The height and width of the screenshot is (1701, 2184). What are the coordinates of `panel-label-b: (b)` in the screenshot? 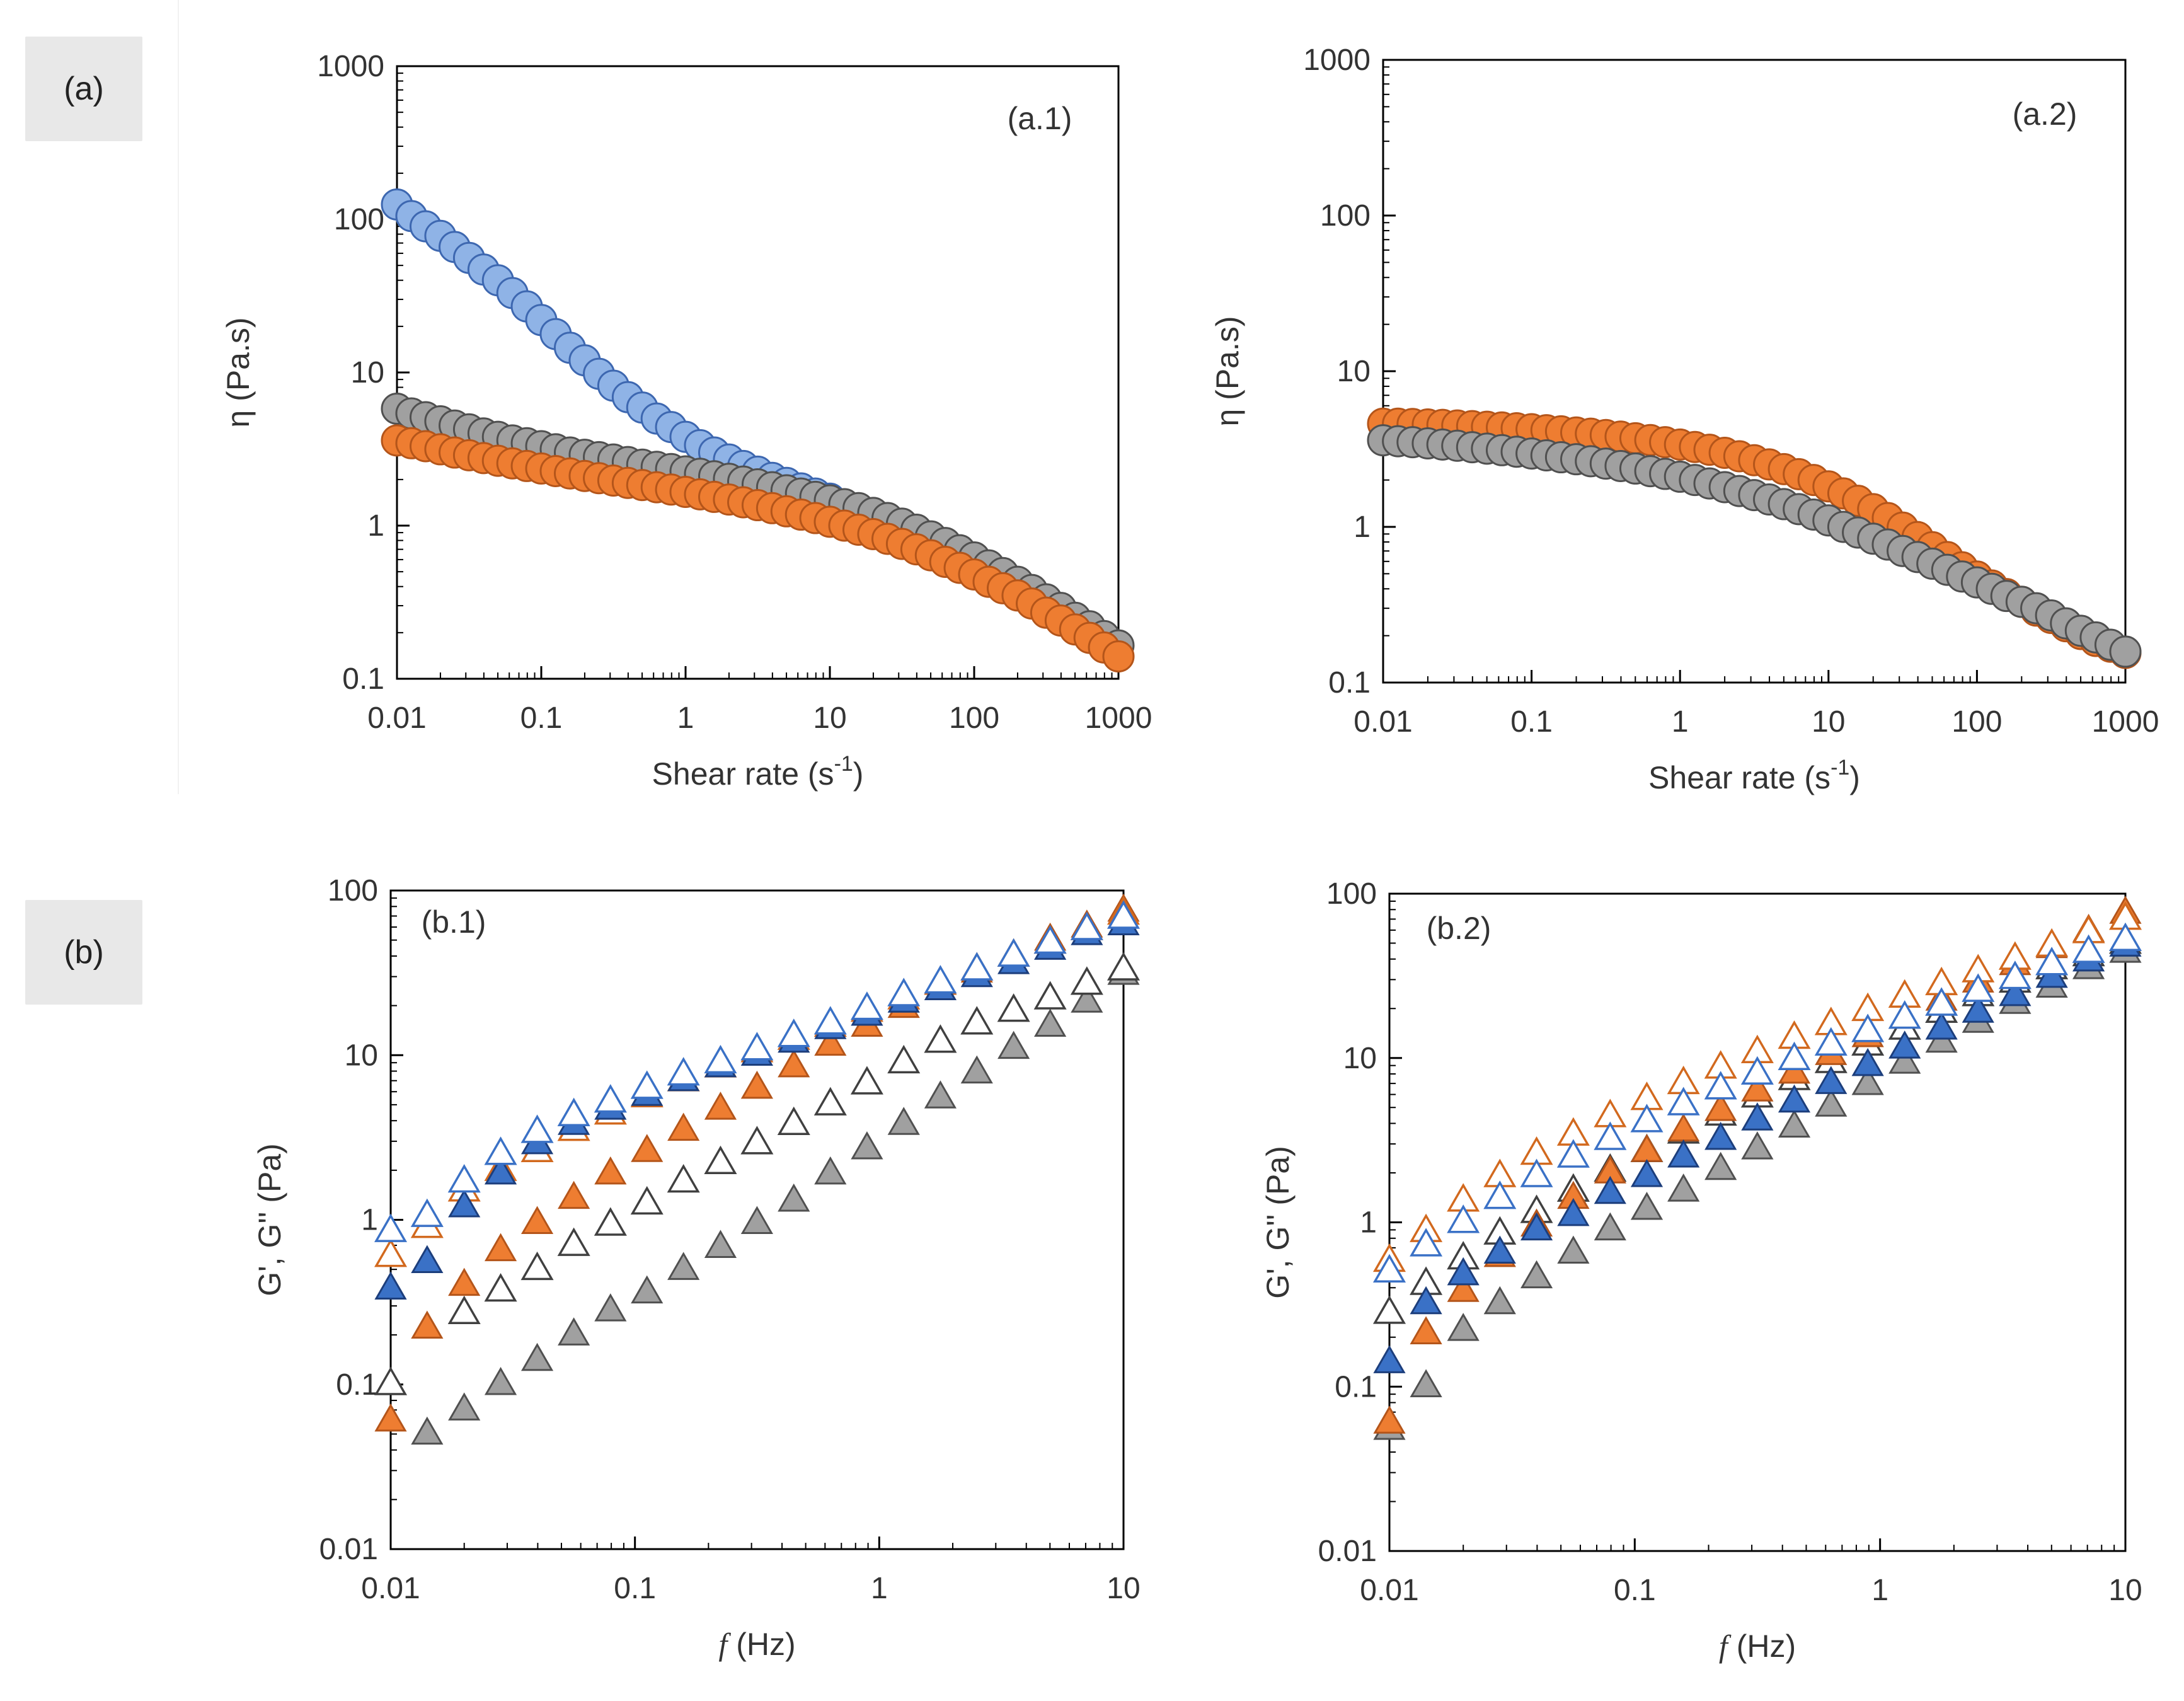 It's located at (83, 952).